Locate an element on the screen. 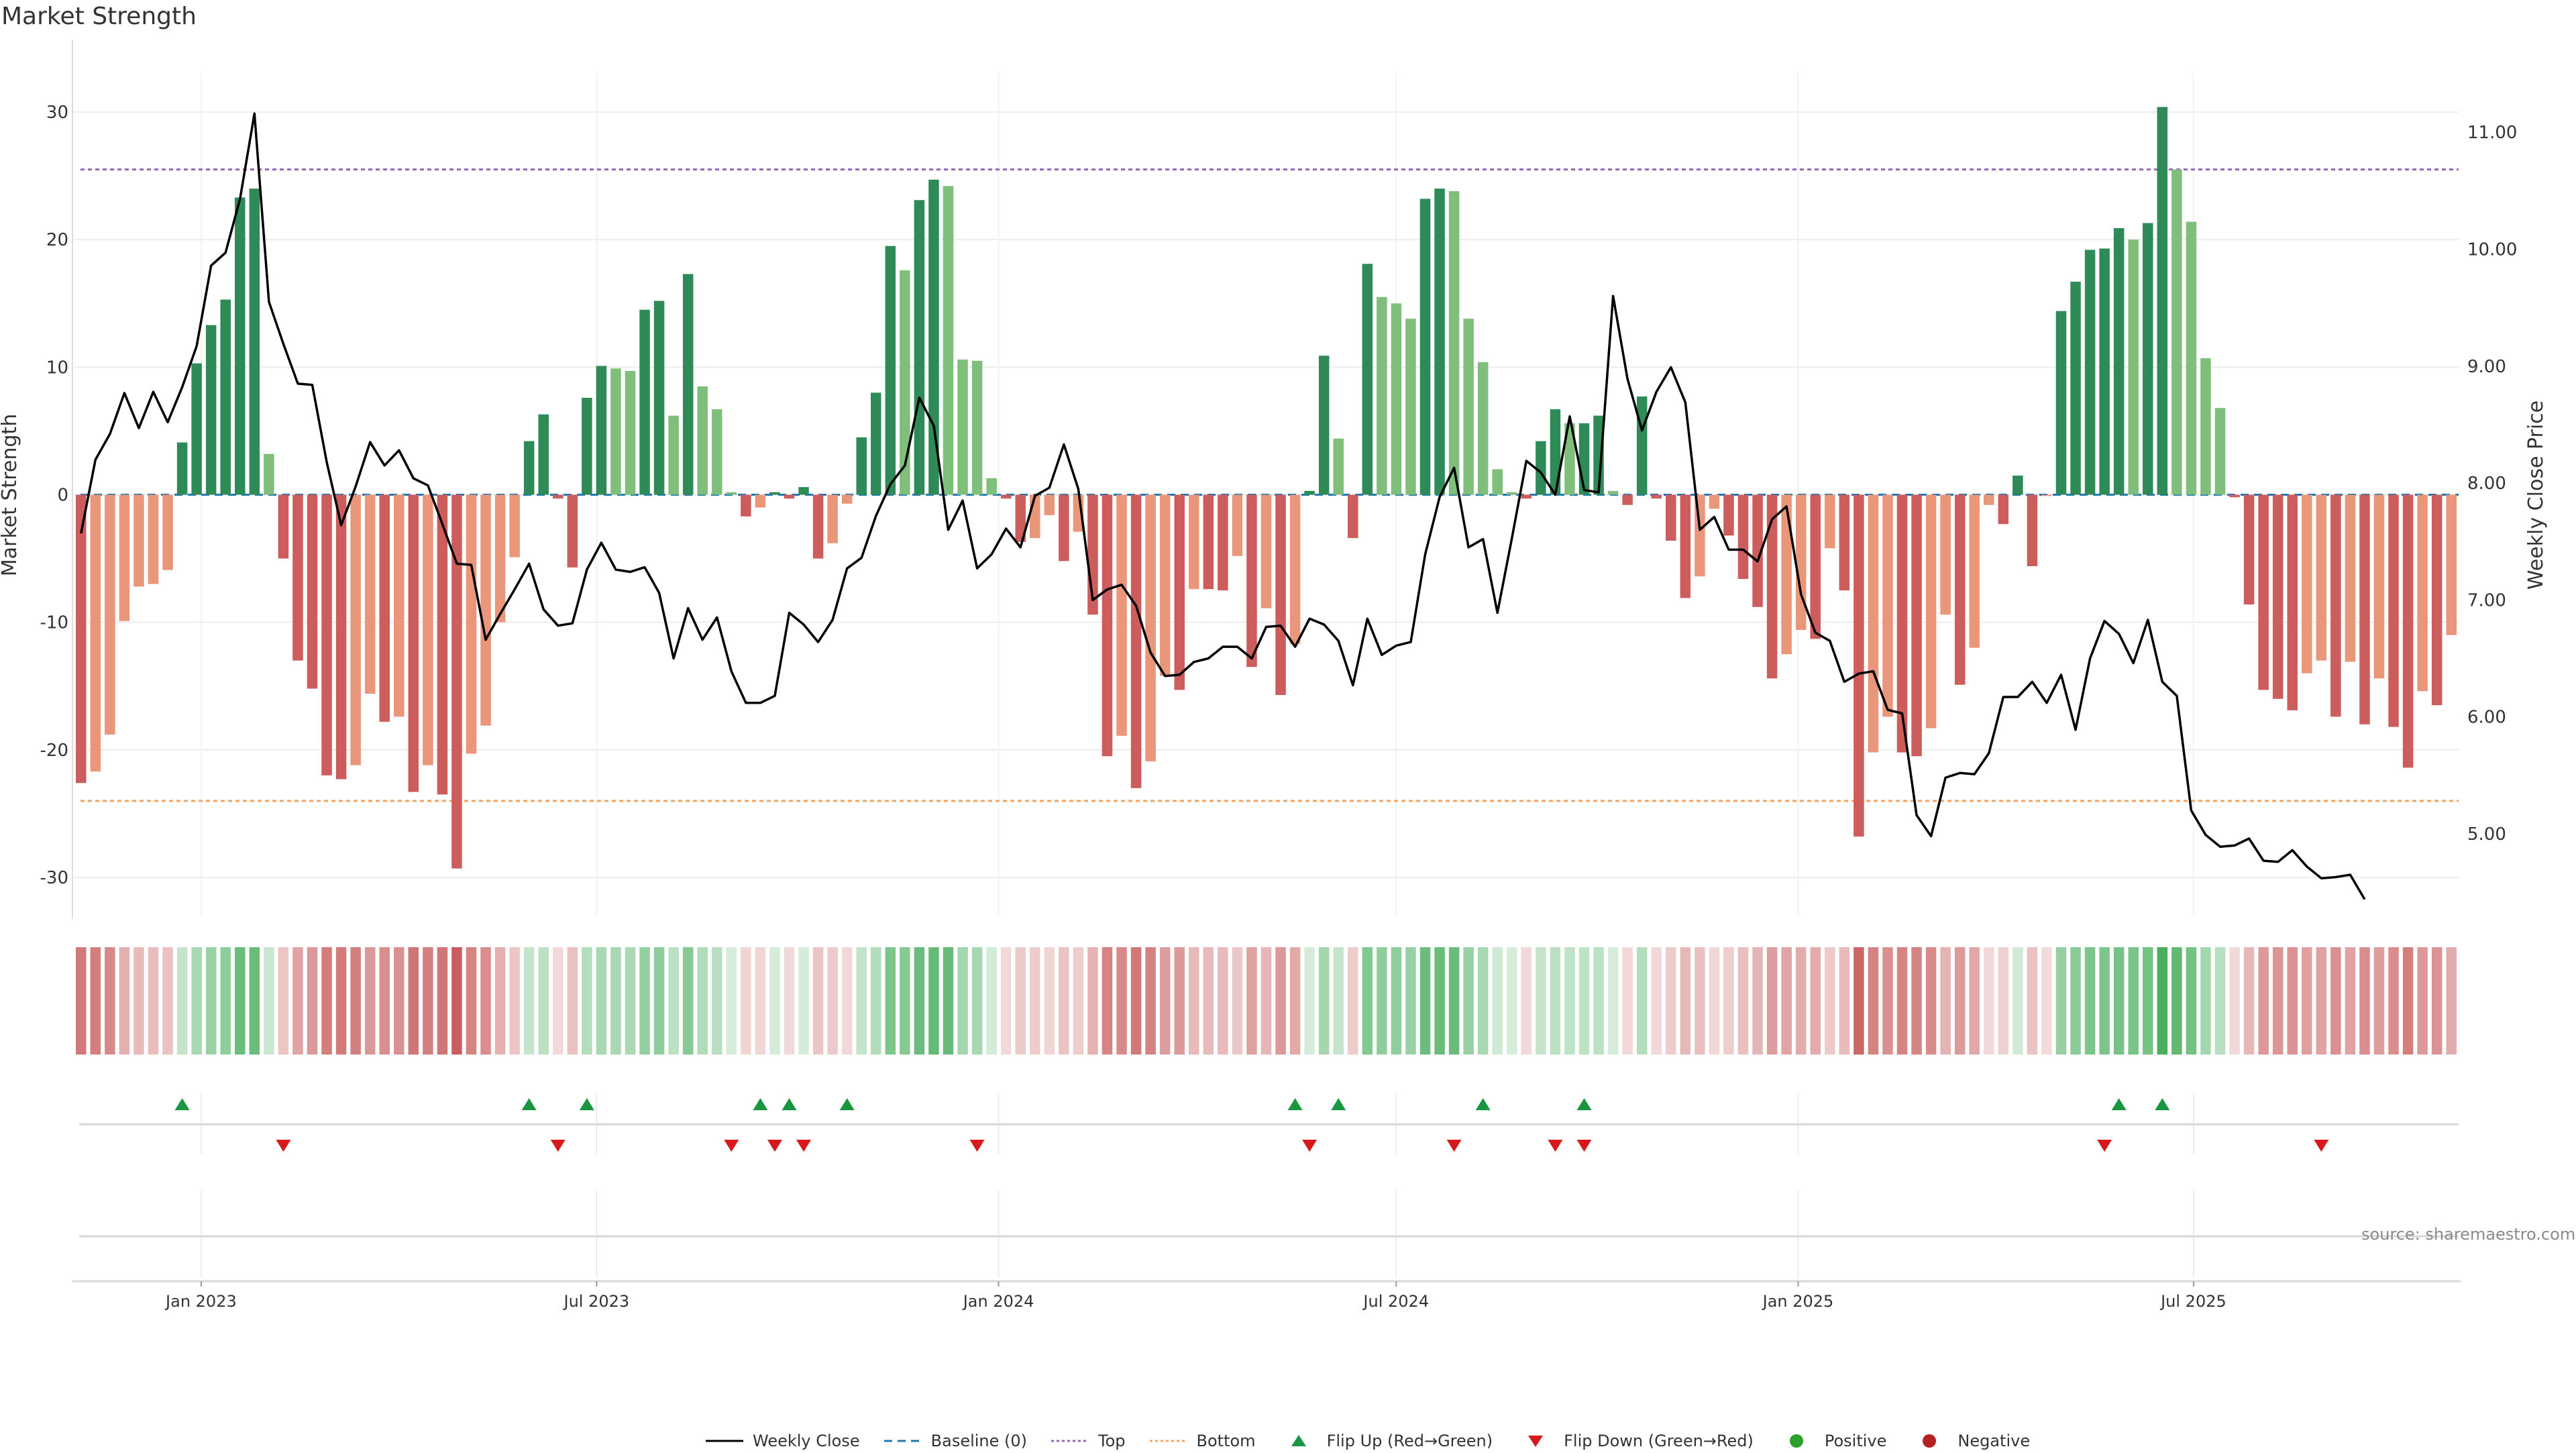  x-tick-label: Jan 2023 is located at coordinates (200, 1301).